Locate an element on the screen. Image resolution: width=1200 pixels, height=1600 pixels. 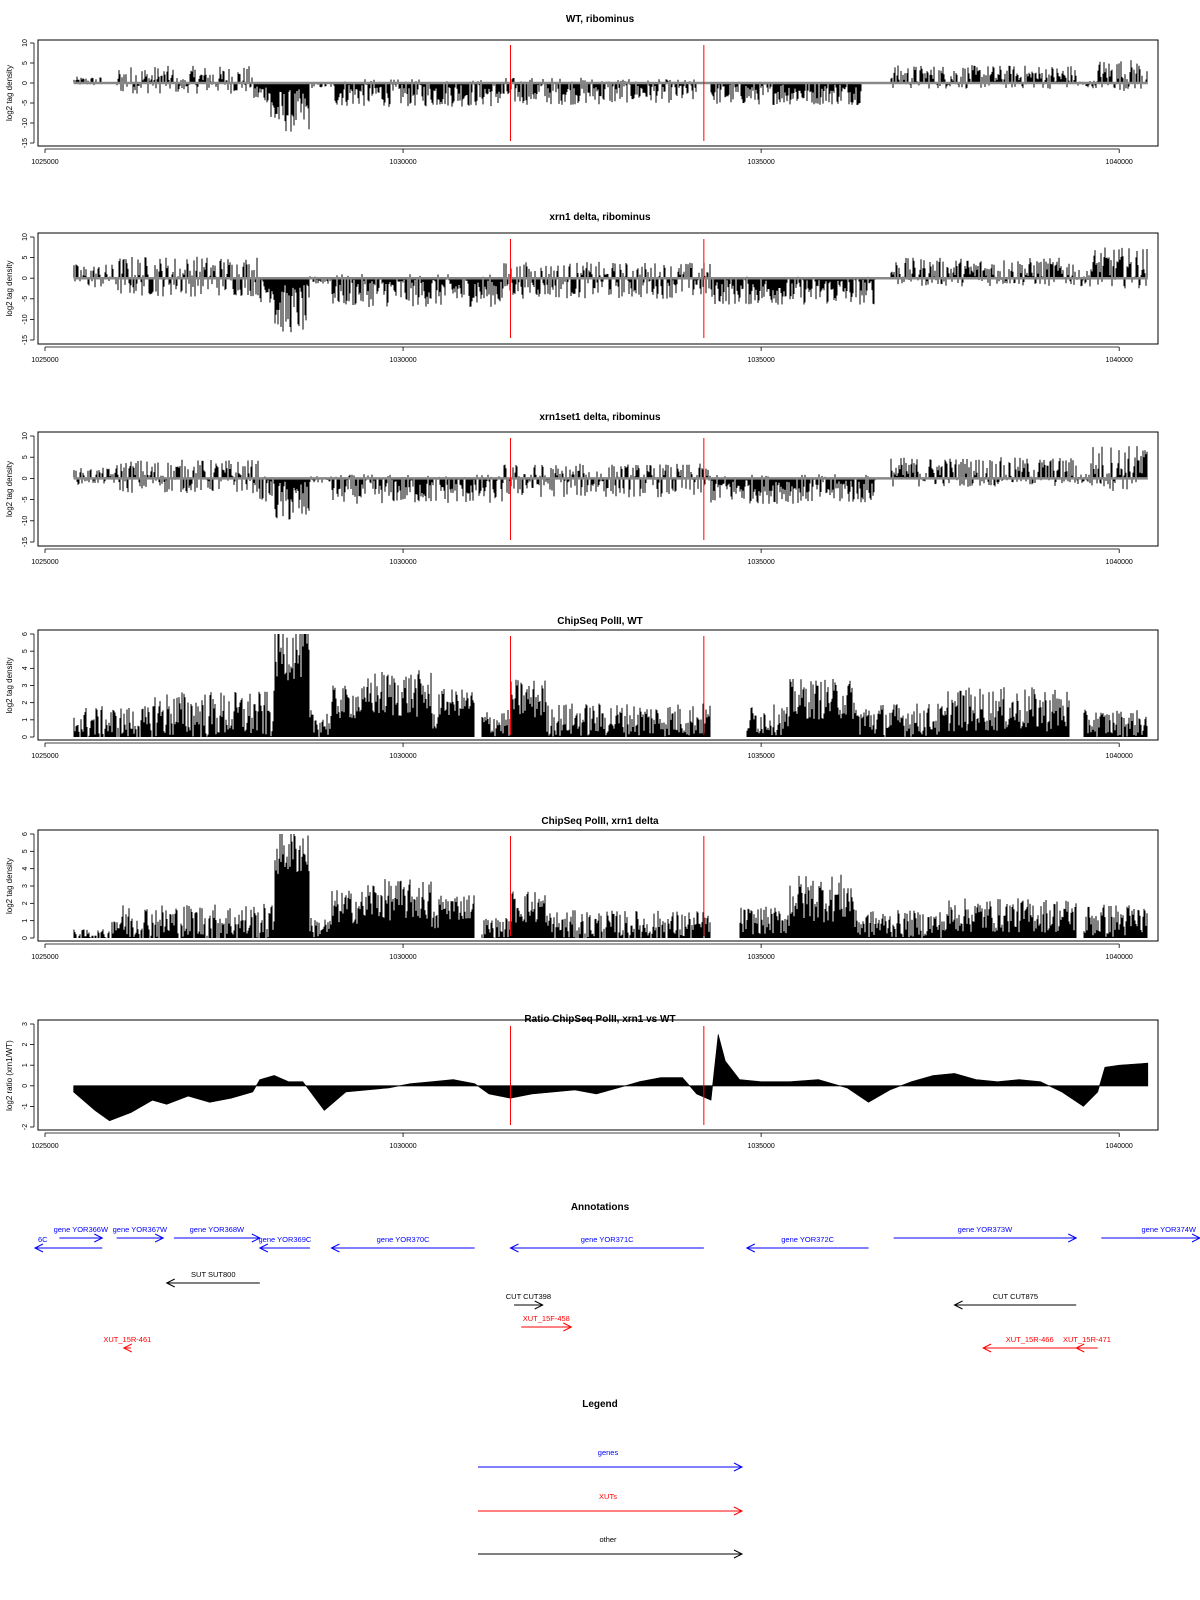
feature-gene: gene YOR374W is located at coordinates (1150, 1234).